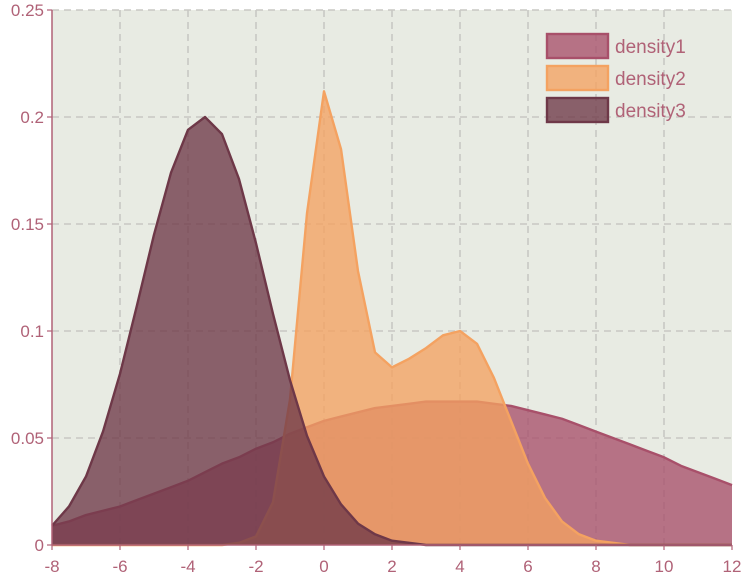 The height and width of the screenshot is (579, 744). Describe the element at coordinates (650, 111) in the screenshot. I see `legend-label-density3: density3` at that location.